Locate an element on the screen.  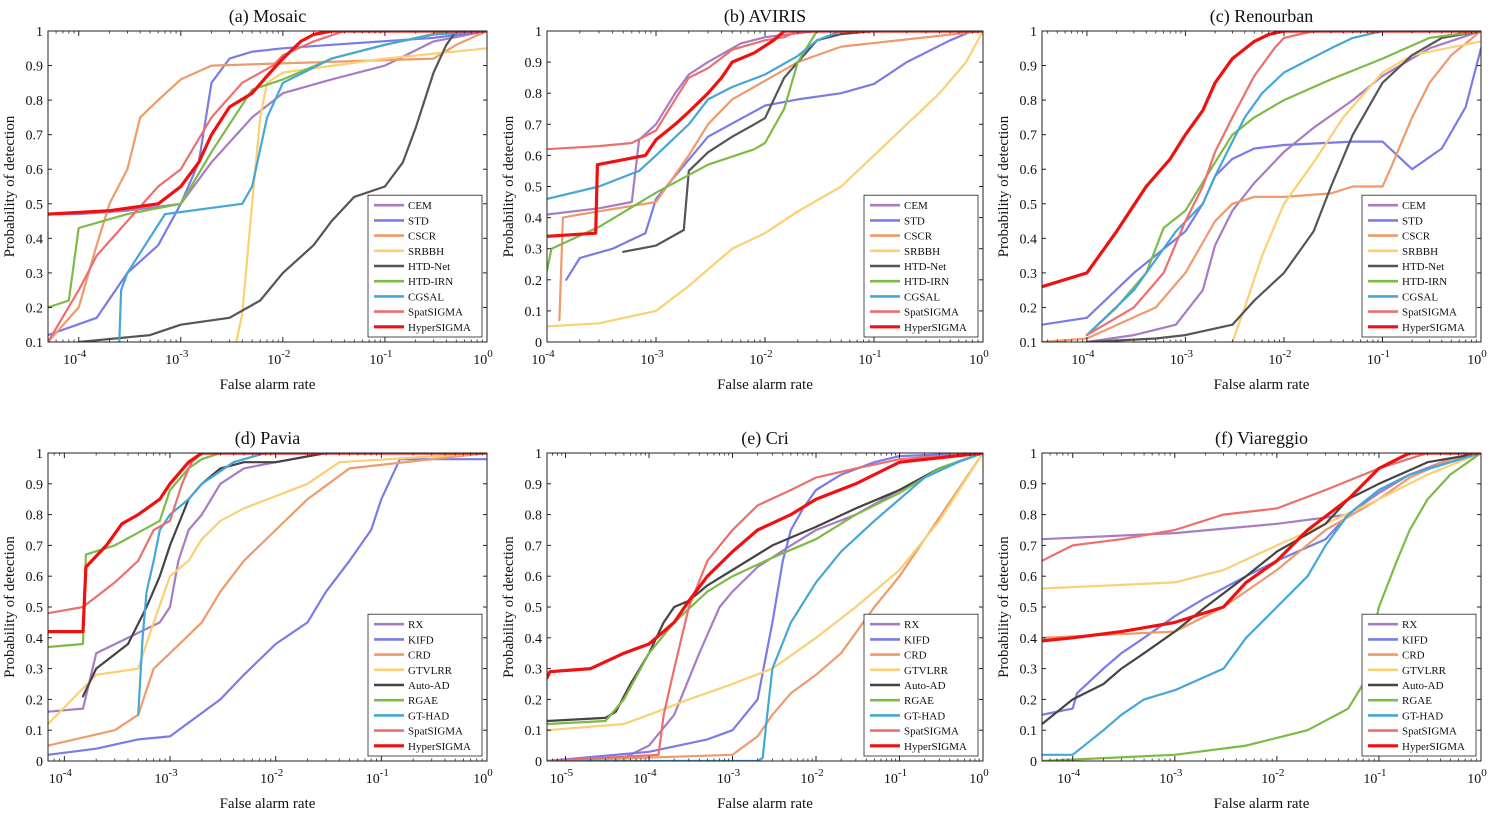
series-line-gt-had is located at coordinates (312, 584).